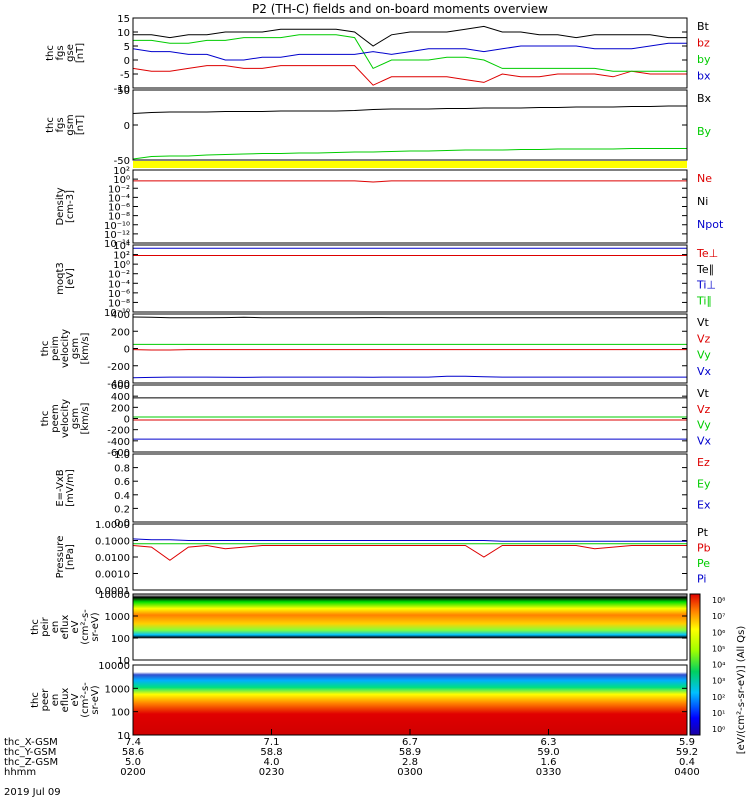  Describe the element at coordinates (718, 697) in the screenshot. I see `colorbar-tick-label: 10²` at that location.